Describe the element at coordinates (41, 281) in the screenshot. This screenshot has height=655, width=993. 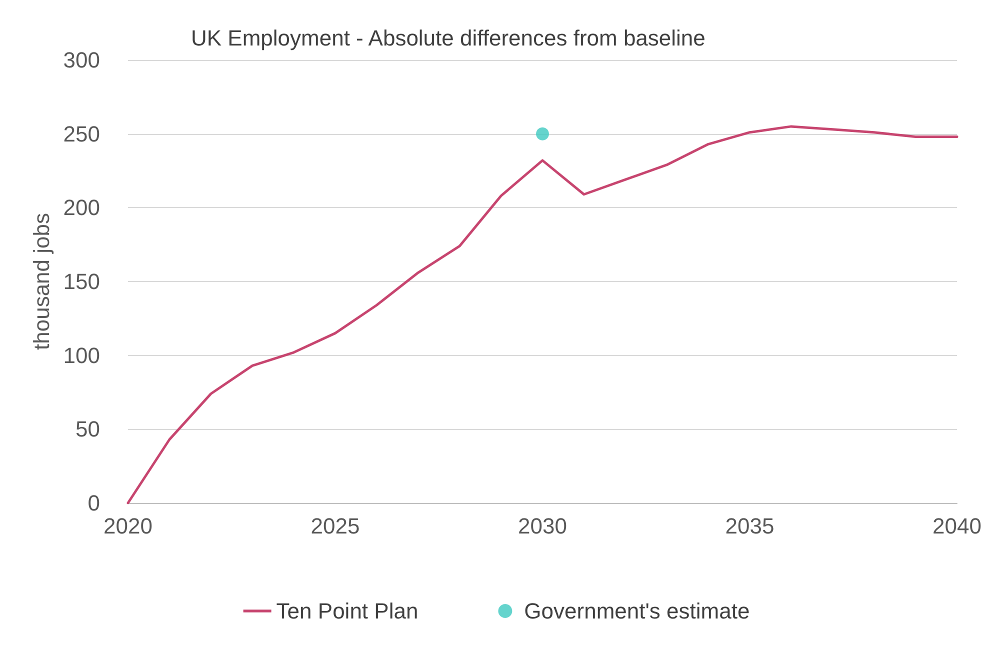
I see `y-axis-title: thousand jobs` at that location.